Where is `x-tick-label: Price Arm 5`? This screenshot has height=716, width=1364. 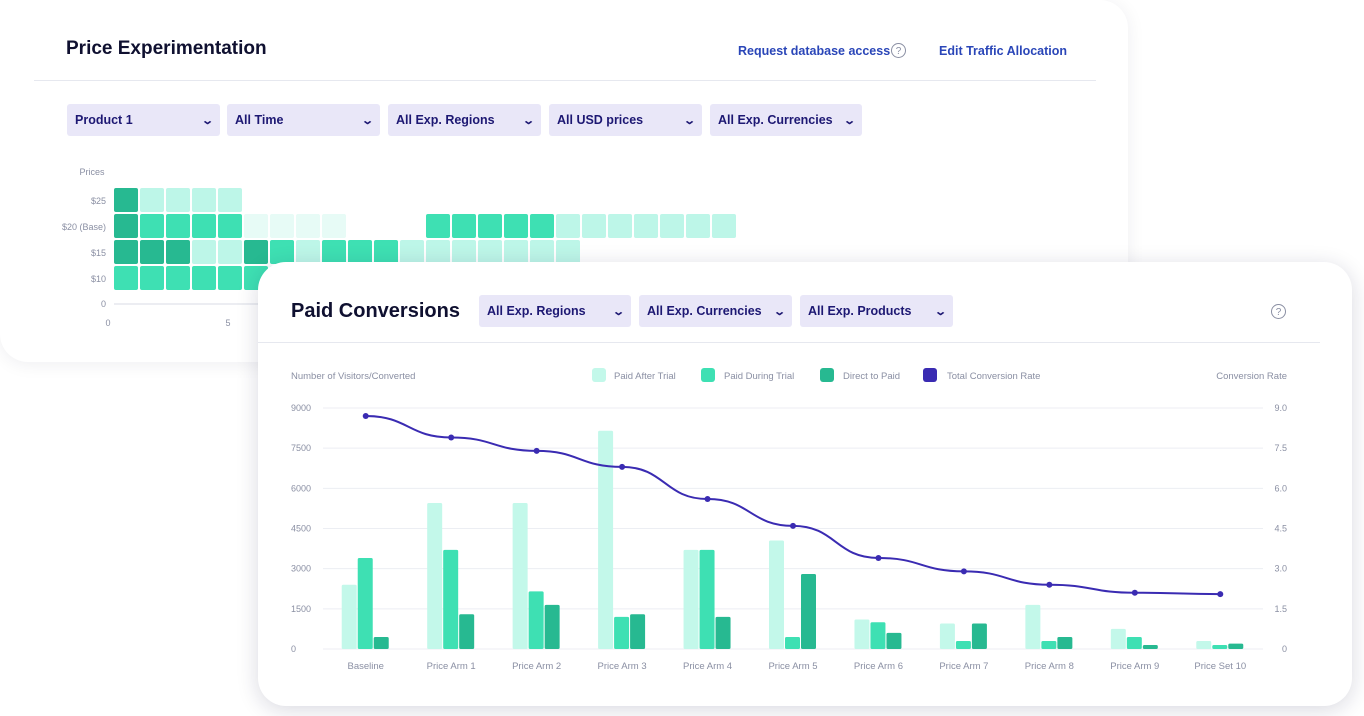 x-tick-label: Price Arm 5 is located at coordinates (792, 666).